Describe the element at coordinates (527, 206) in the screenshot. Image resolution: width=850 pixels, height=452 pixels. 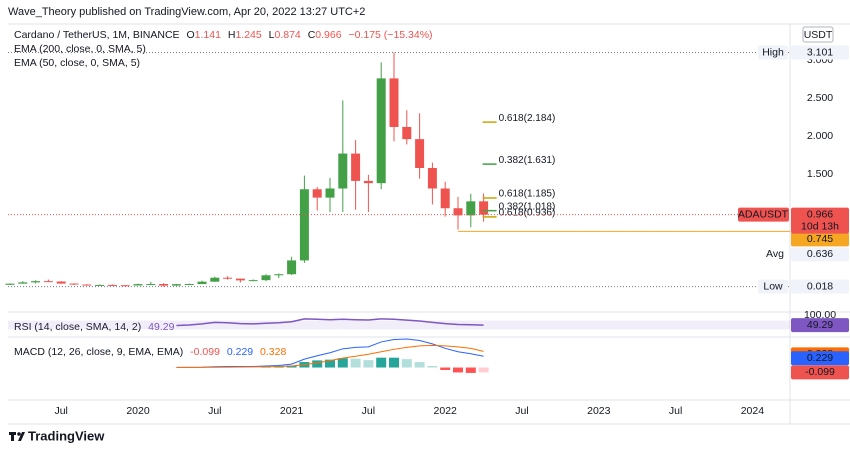
I see `fib-label: 0.382(1.018)` at that location.